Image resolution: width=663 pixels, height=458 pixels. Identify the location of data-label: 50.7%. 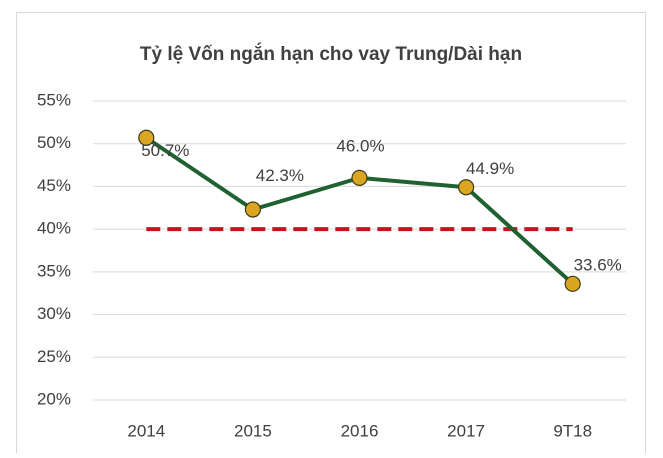
(165, 150).